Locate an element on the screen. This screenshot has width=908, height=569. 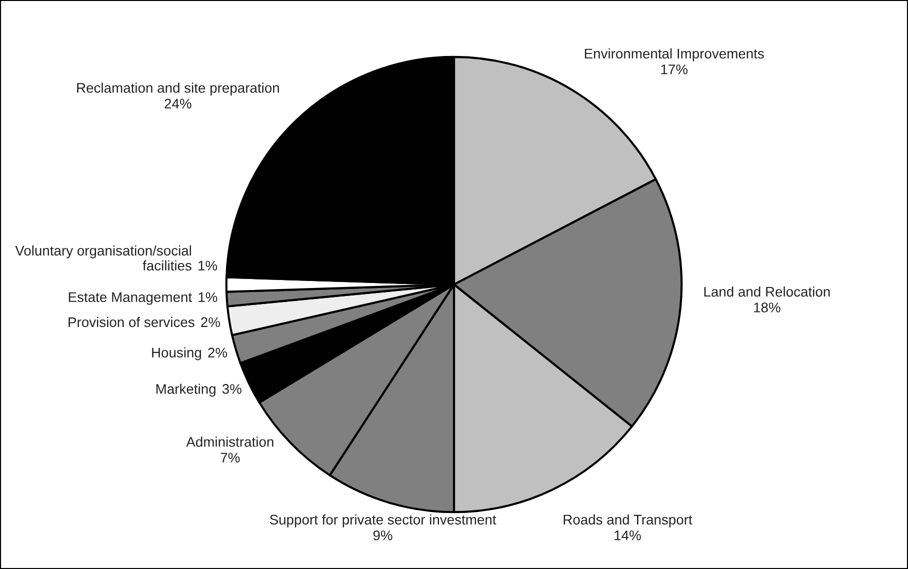
data-label: 9% is located at coordinates (382, 535).